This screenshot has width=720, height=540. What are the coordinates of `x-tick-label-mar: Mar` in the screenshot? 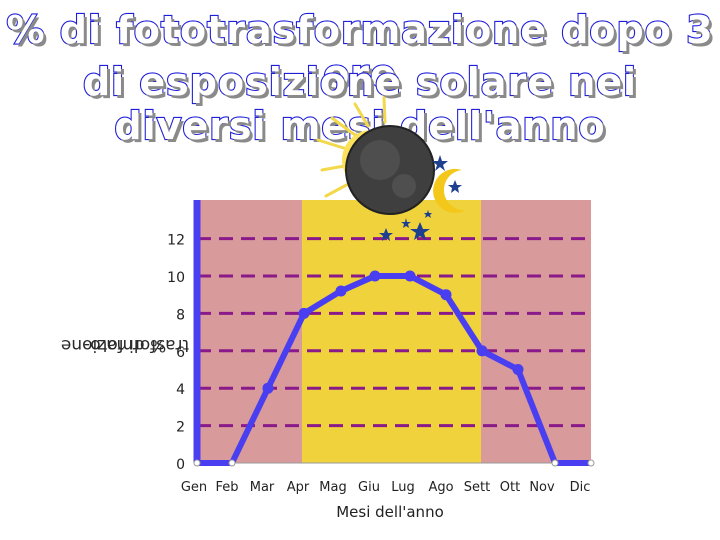 It's located at (262, 487).